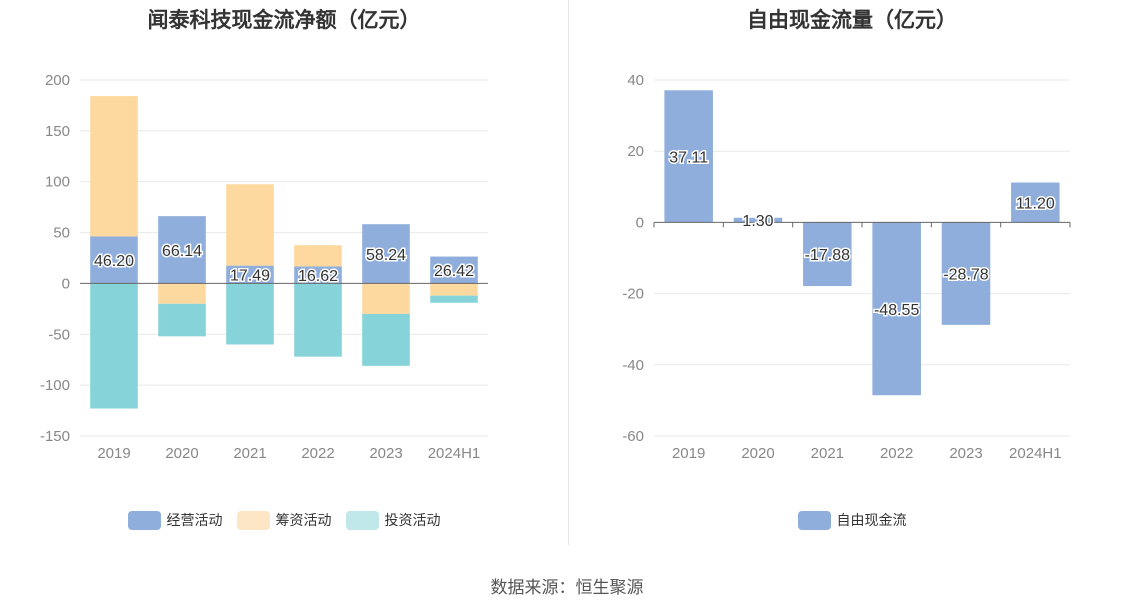 This screenshot has height=612, width=1134. I want to click on legend-label-investing: 投资活动, so click(412, 520).